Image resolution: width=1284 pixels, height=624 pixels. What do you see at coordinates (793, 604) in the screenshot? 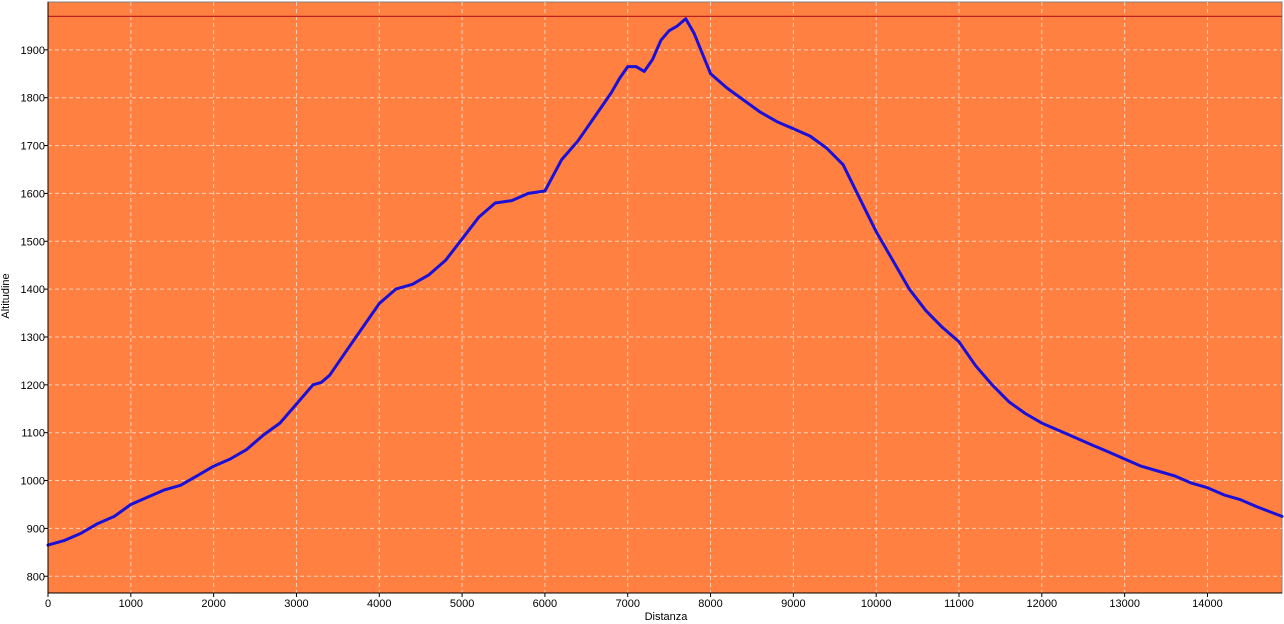
I see `x-tick-label: 9000` at bounding box center [793, 604].